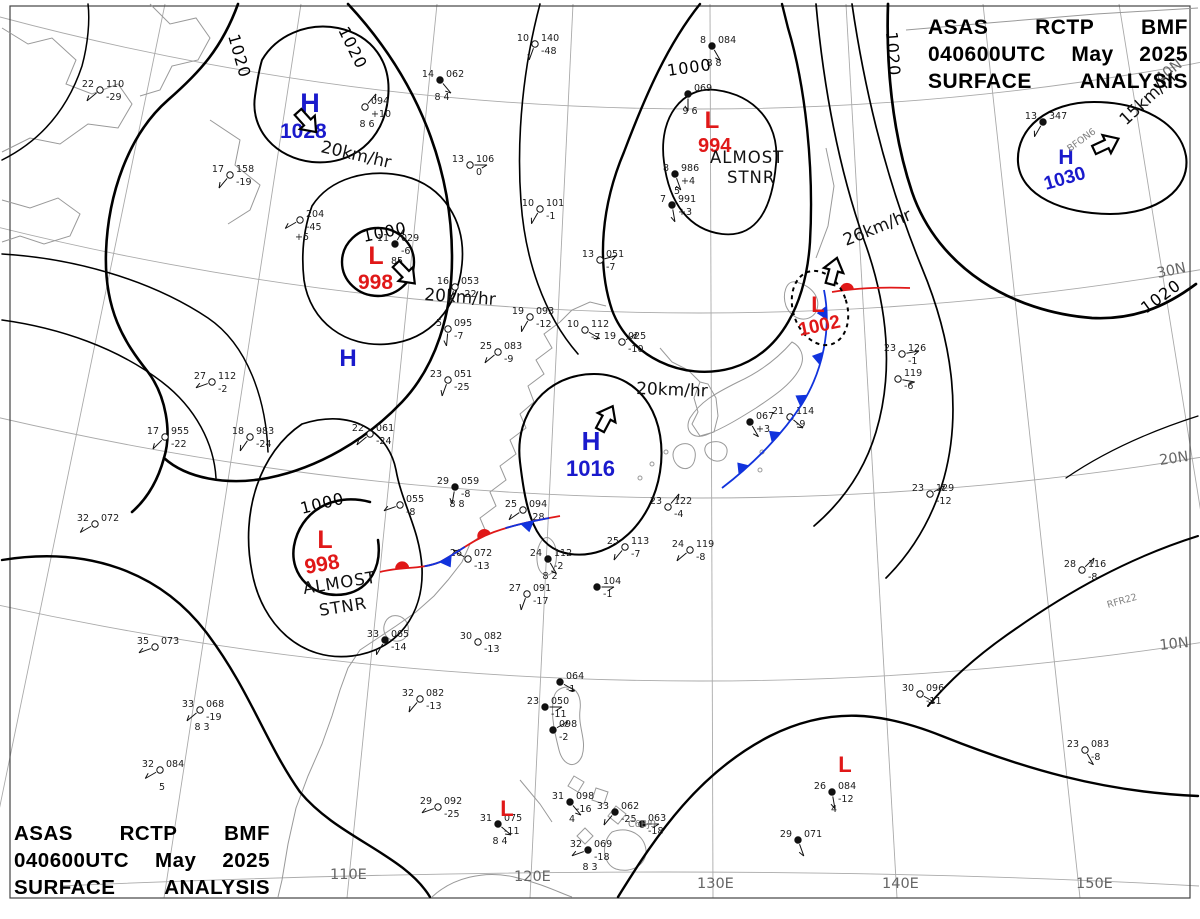  What do you see at coordinates (689, 111) in the screenshot?
I see `map-label: 9 6` at bounding box center [689, 111].